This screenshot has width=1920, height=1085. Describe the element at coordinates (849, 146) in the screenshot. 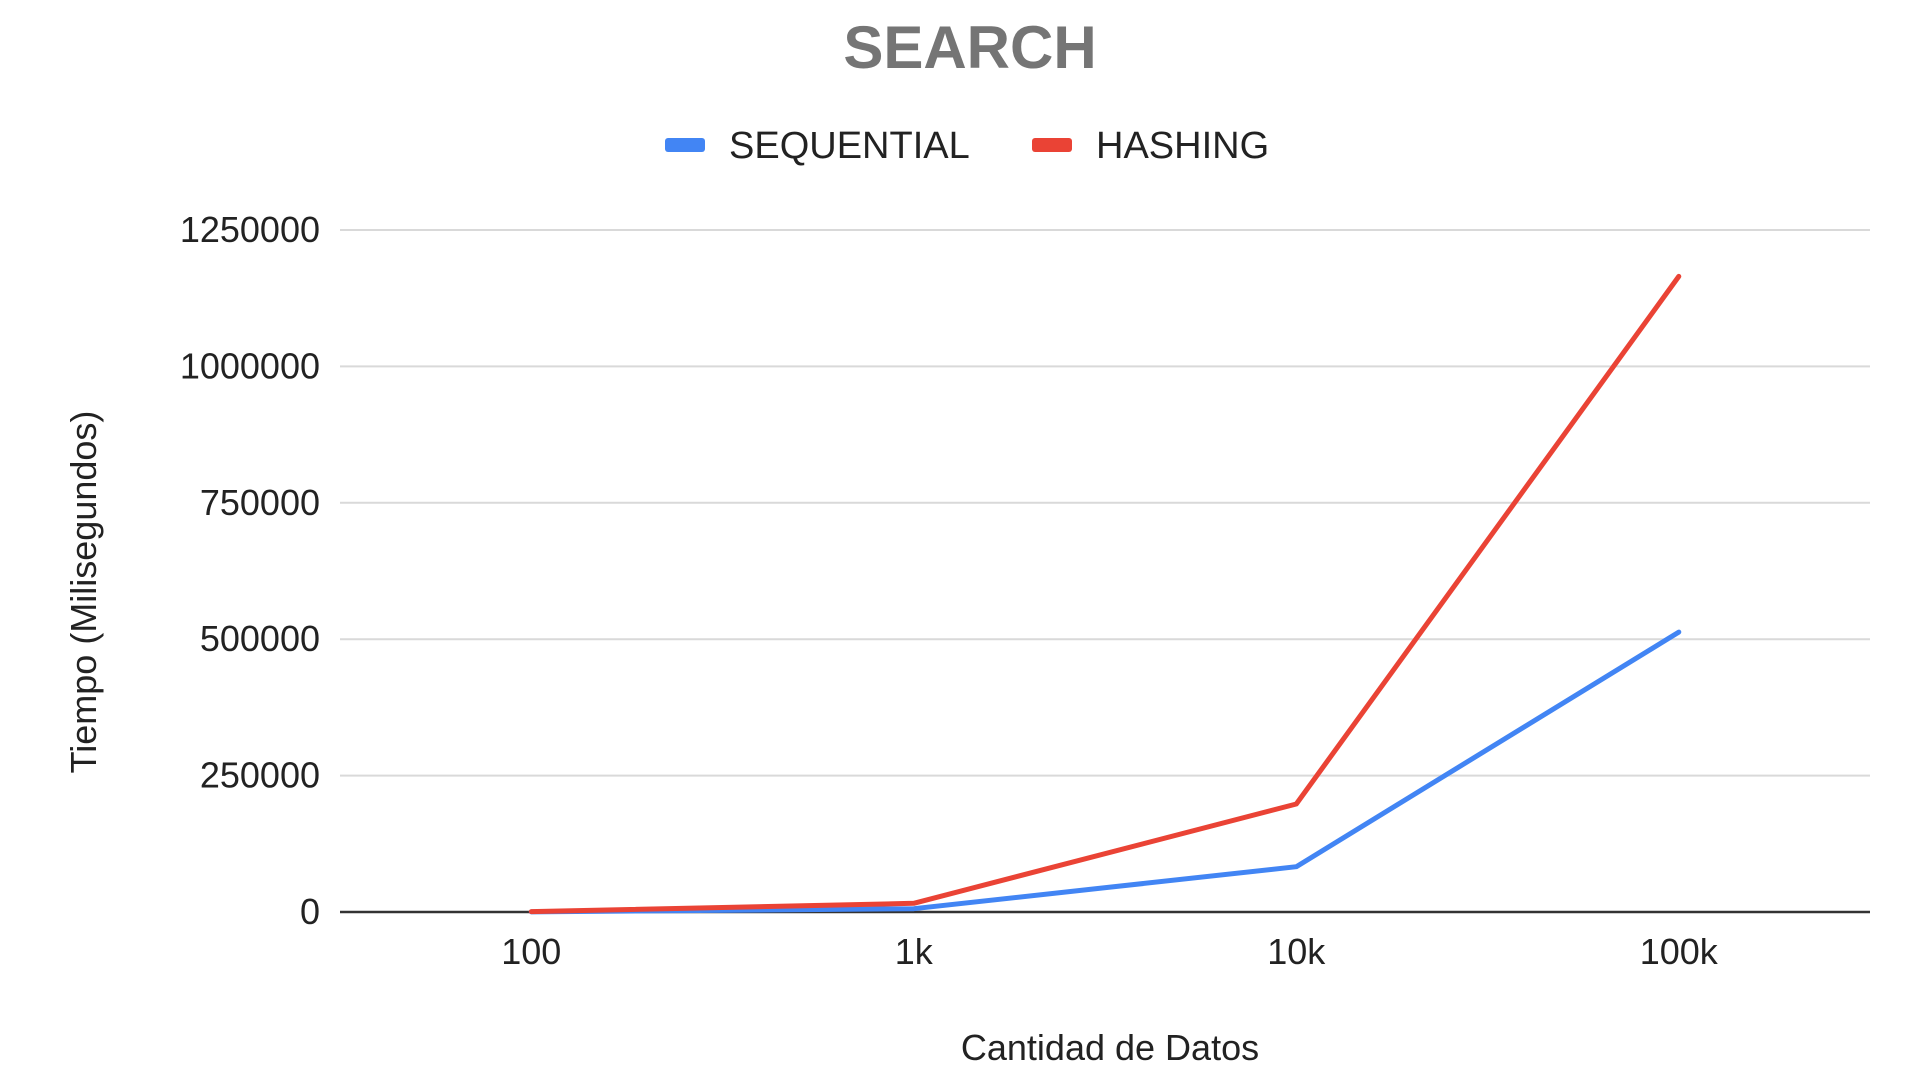

I see `legend-label-sequential: SEQUENTIAL` at that location.